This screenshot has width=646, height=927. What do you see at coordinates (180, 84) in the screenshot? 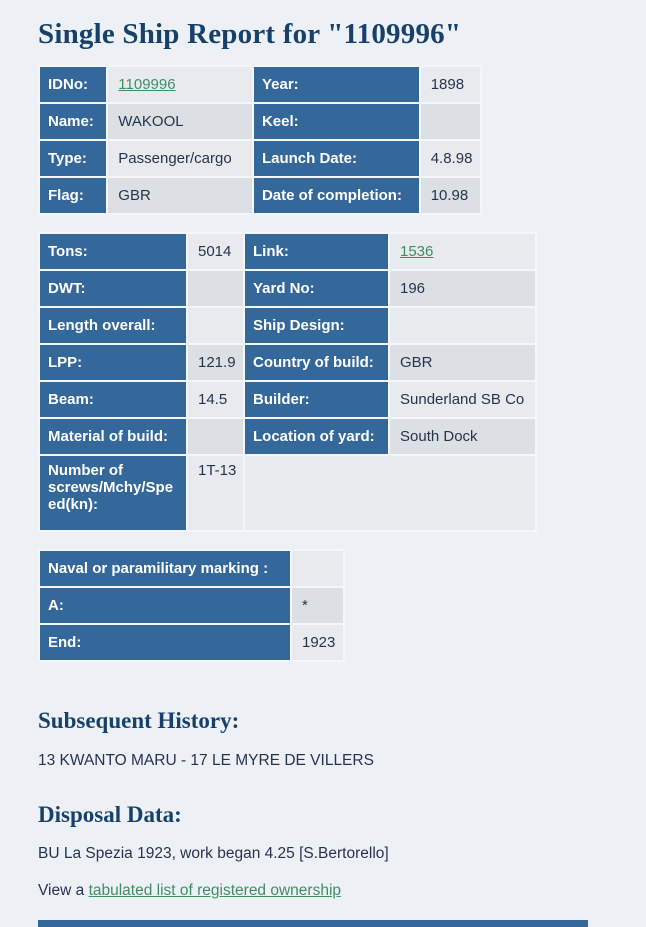
I see `field-value-idno: 1109996` at bounding box center [180, 84].